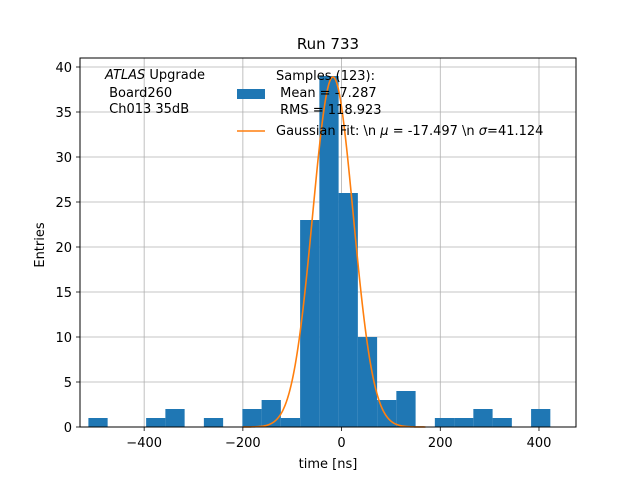  I want to click on y-tick-label: 5, so click(68, 383).